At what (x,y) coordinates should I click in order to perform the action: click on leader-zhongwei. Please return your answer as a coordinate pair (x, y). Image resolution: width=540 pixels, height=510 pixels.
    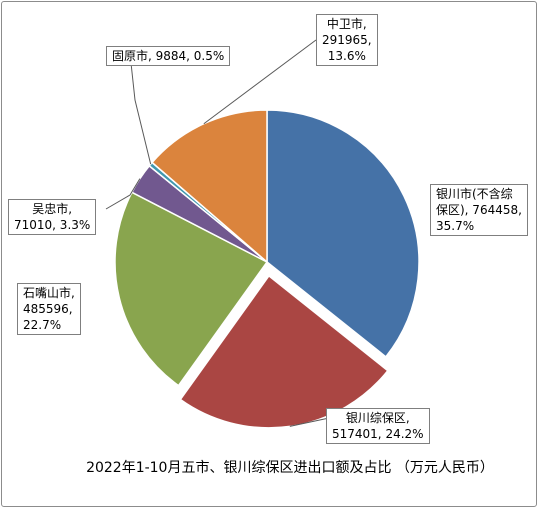
    Looking at the image, I should click on (260, 82).